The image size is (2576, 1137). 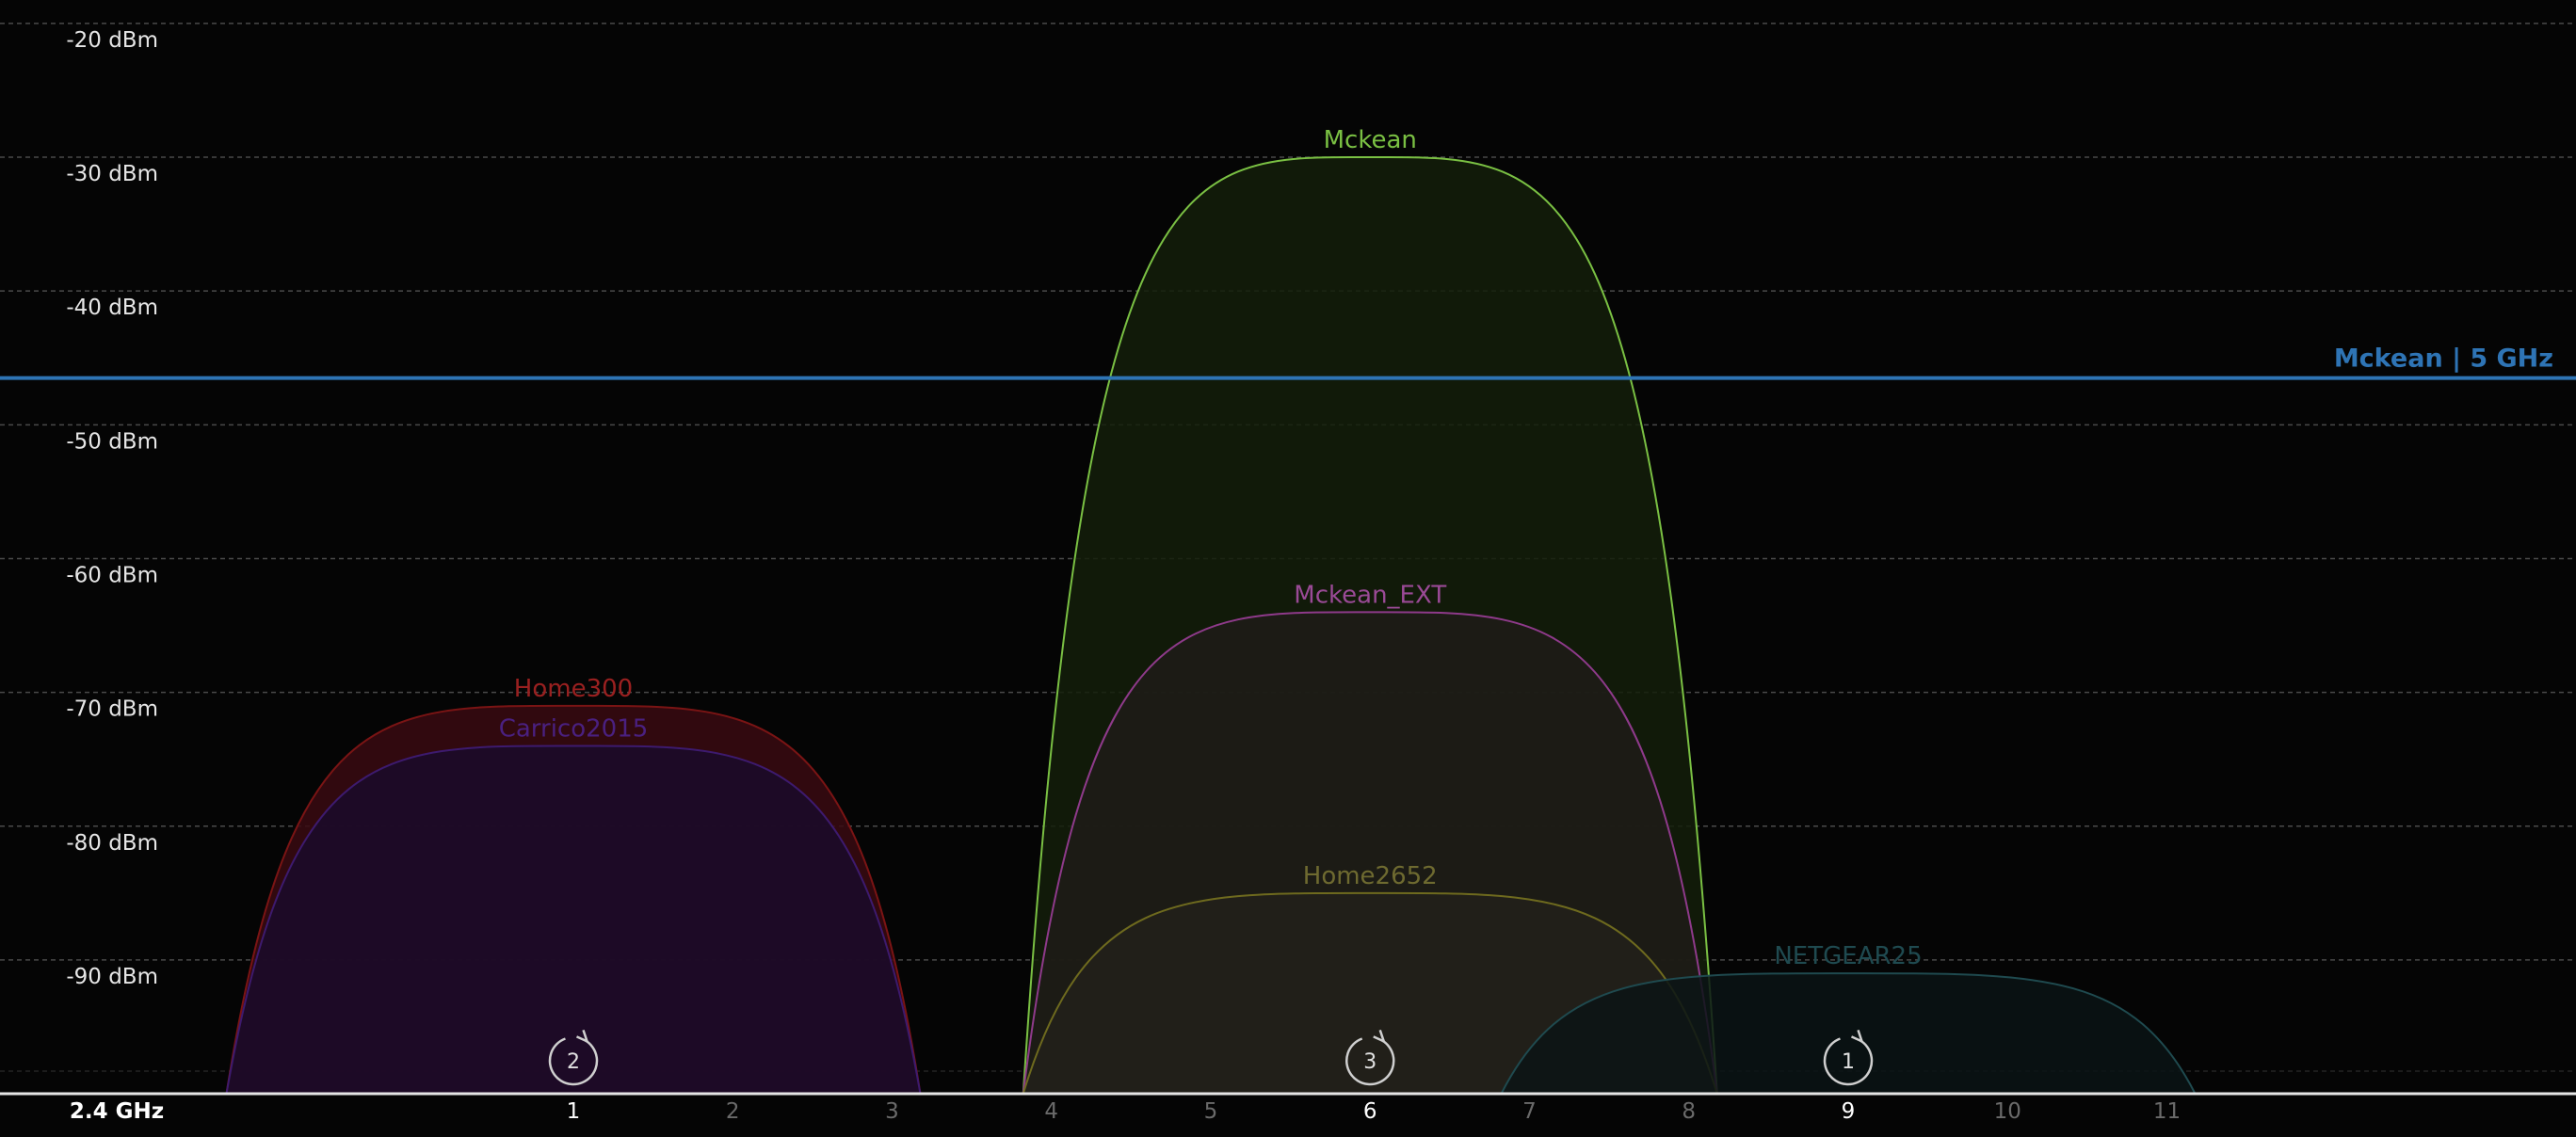 What do you see at coordinates (1370, 140) in the screenshot?
I see `network-label: Mckean` at bounding box center [1370, 140].